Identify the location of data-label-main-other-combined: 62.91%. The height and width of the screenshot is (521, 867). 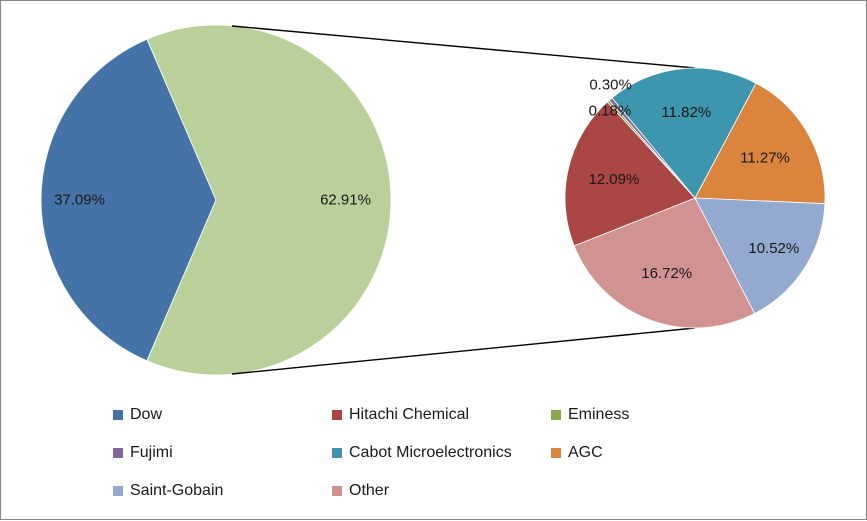
(345, 200).